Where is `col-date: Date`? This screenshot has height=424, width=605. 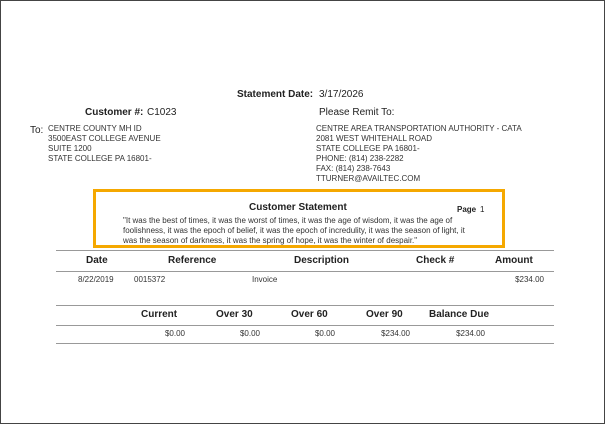 col-date: Date is located at coordinates (97, 260).